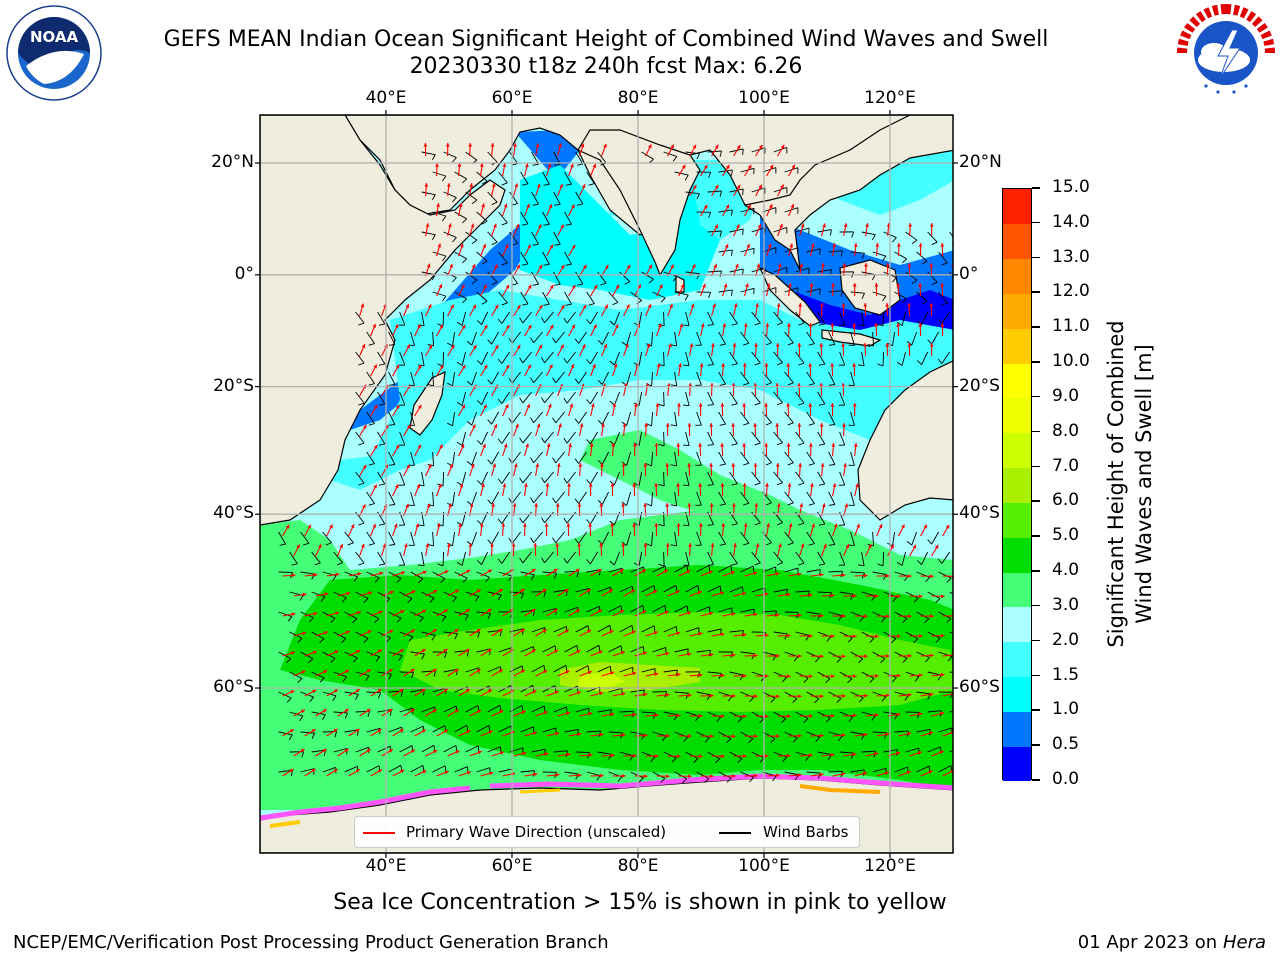  I want to click on lon-label-top: 120°E, so click(890, 98).